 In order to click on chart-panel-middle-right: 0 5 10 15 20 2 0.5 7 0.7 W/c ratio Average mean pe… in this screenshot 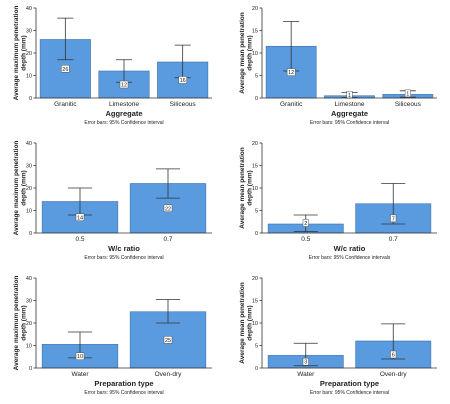, I will do `click(338, 201)`.